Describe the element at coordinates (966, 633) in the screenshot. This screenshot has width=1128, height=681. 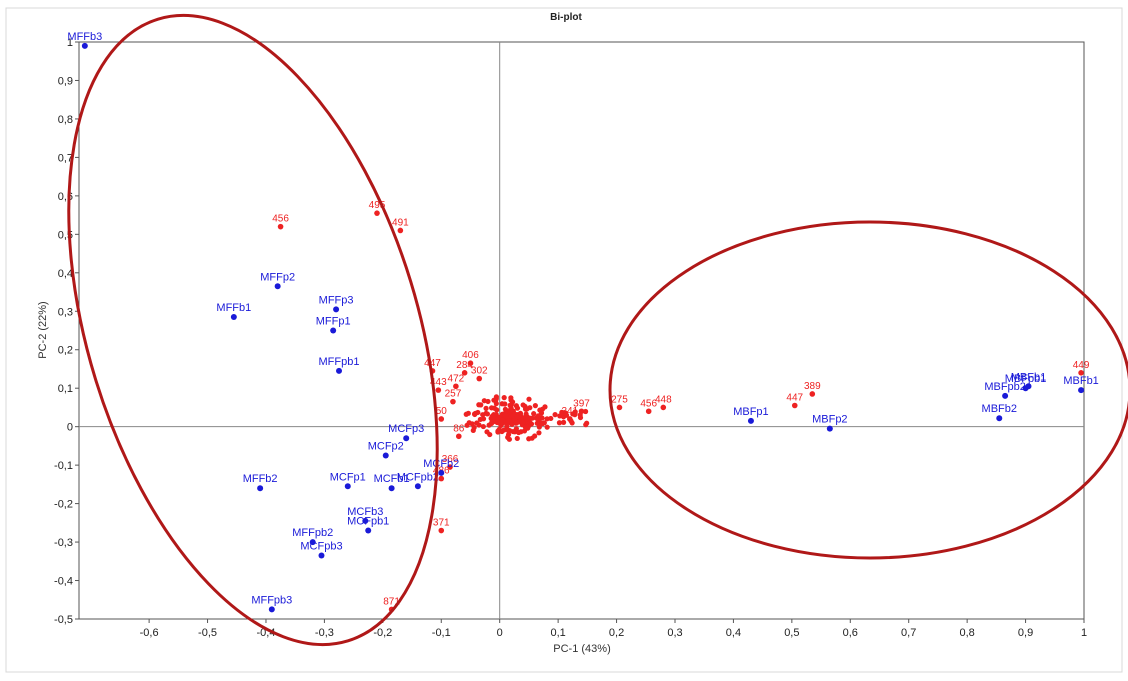
I see `x-tick-label: 0,8` at that location.